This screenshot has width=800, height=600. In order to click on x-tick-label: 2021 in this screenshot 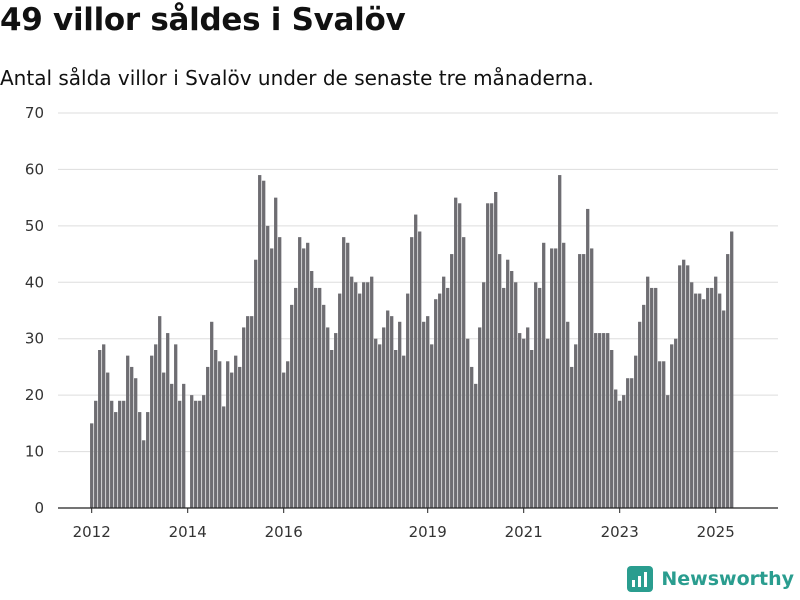, I will do `click(524, 532)`.